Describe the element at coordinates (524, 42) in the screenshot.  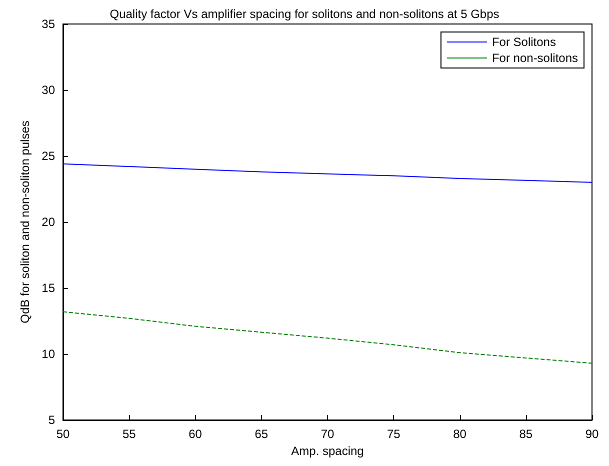
I see `legend-label: For Solitons` at that location.